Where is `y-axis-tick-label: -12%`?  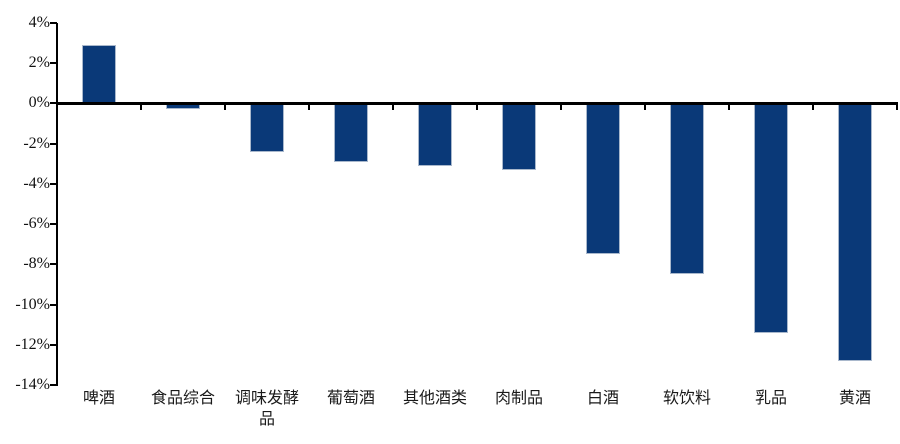
y-axis-tick-label: -12% is located at coordinates (32, 344).